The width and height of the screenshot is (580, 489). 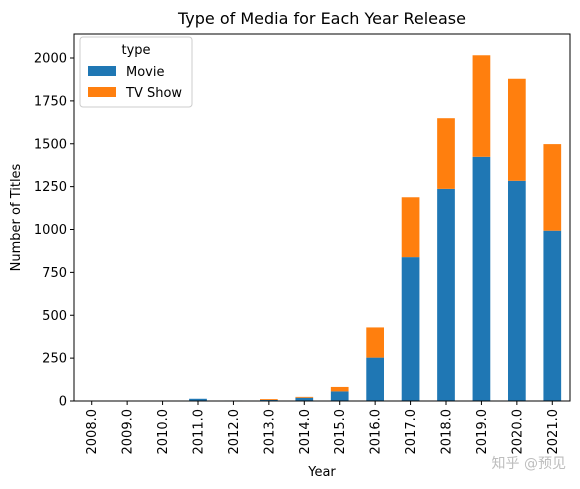 I want to click on x-tick-label: 2011.0, so click(x=199, y=432).